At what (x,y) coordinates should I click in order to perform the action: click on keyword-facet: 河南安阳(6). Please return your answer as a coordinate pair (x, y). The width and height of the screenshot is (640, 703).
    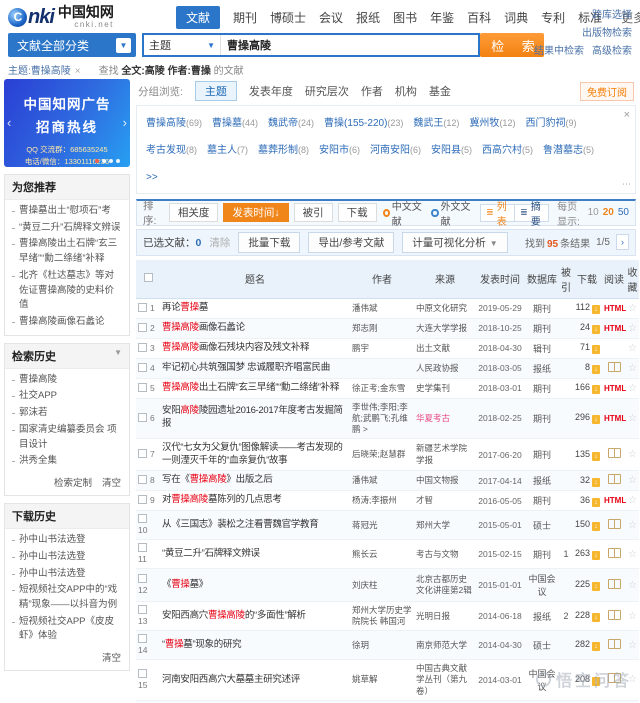
    Looking at the image, I should click on (395, 151).